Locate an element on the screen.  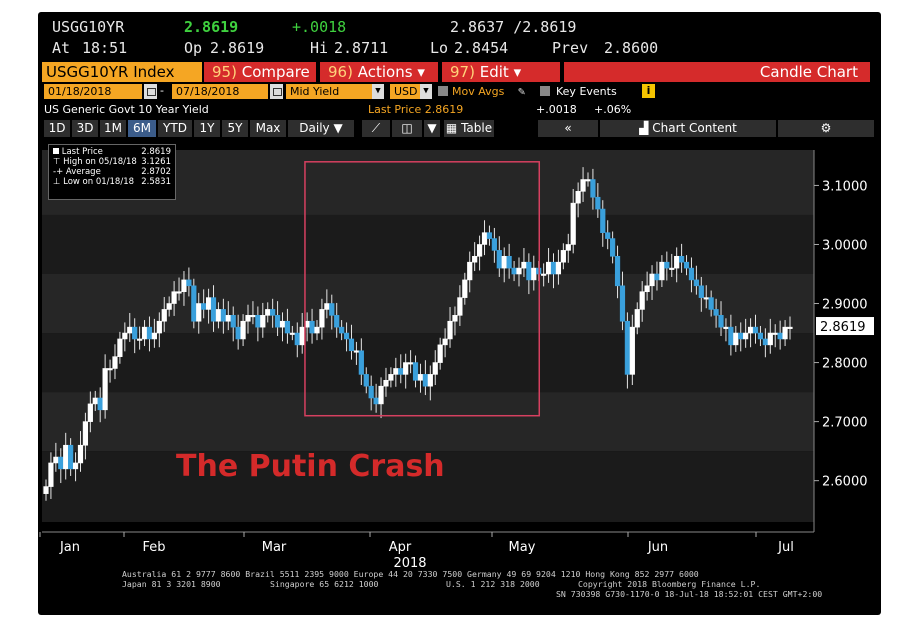
period-ytd: YTD is located at coordinates (175, 128).